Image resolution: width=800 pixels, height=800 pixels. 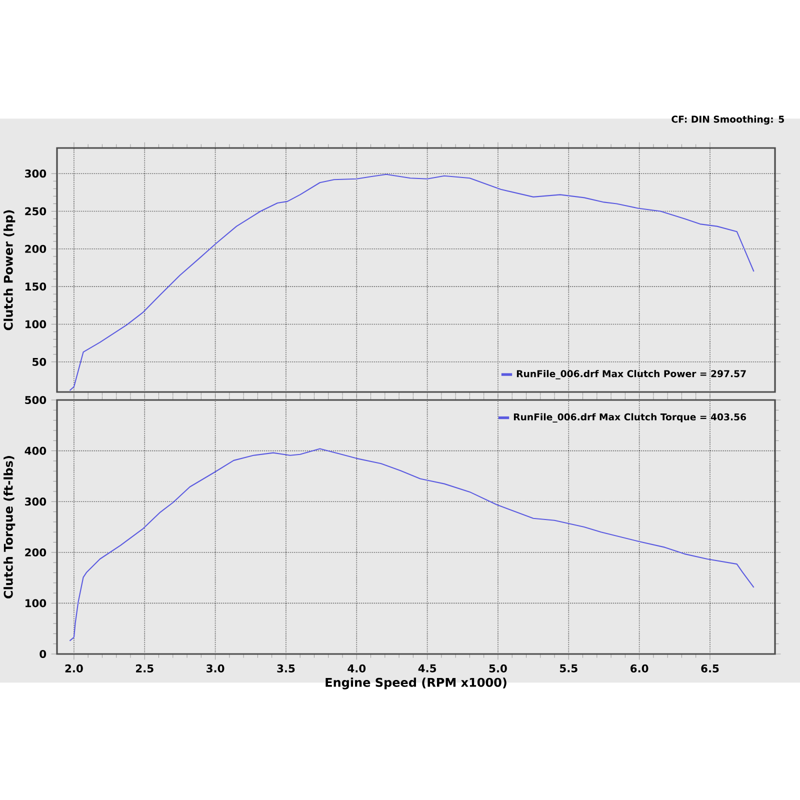 I want to click on y-tick-label: 150, so click(x=36, y=286).